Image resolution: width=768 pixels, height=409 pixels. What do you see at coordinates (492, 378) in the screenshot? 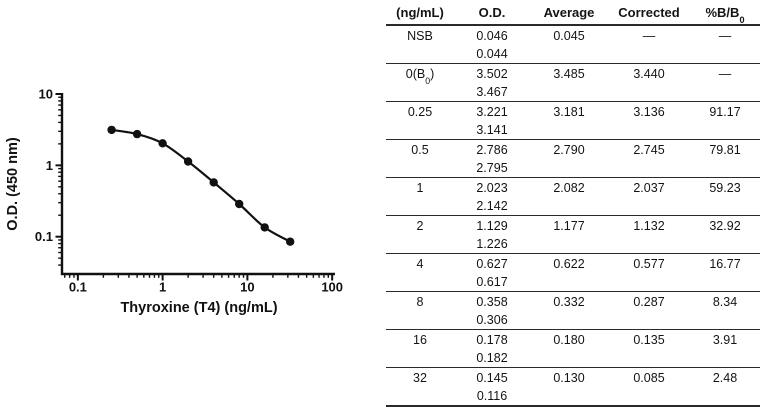
I see `od-replicate-value: 0.145` at bounding box center [492, 378].